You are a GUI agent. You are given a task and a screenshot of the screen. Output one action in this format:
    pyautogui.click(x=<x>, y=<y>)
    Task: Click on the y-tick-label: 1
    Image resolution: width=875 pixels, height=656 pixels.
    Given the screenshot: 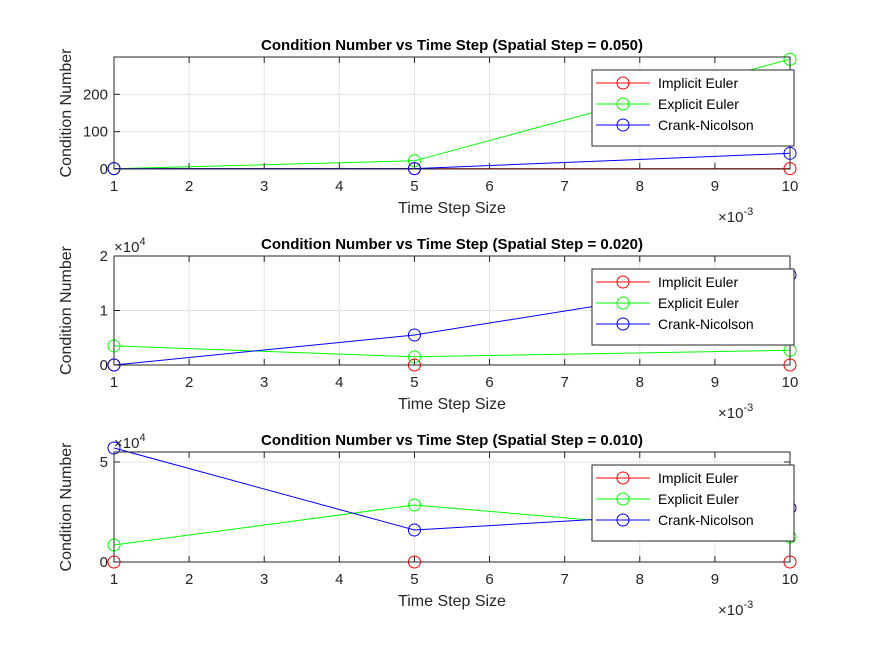 What is the action you would take?
    pyautogui.click(x=104, y=311)
    